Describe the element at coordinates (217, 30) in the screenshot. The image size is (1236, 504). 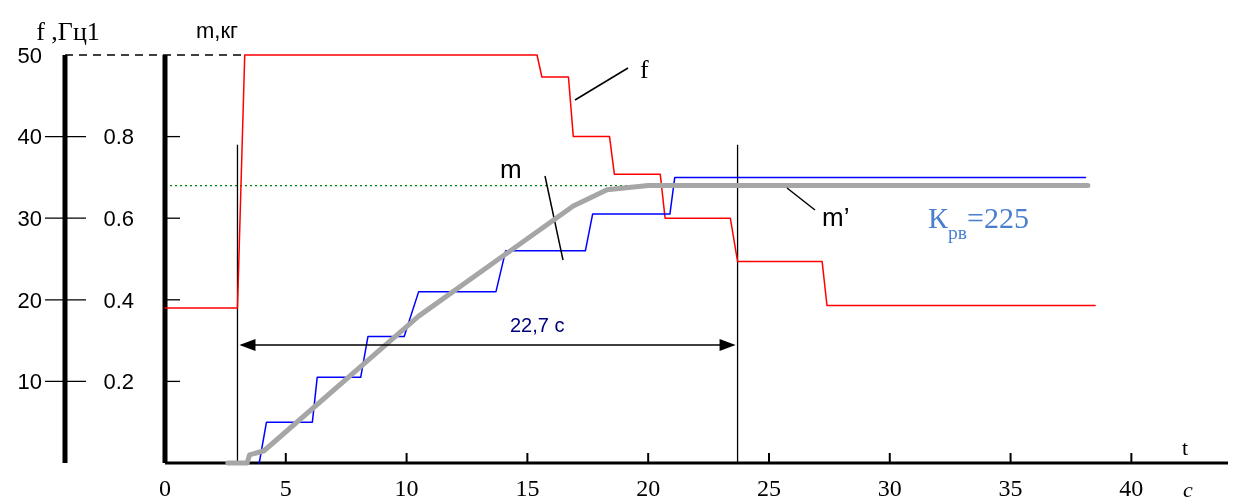
I see `y2-axis-title: m,кг` at that location.